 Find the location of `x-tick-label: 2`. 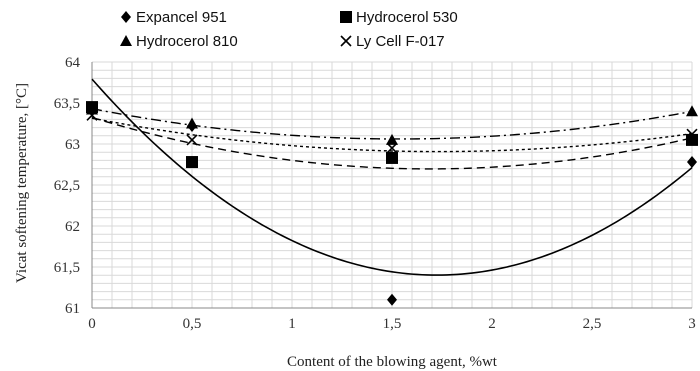

x-tick-label: 2 is located at coordinates (492, 324).